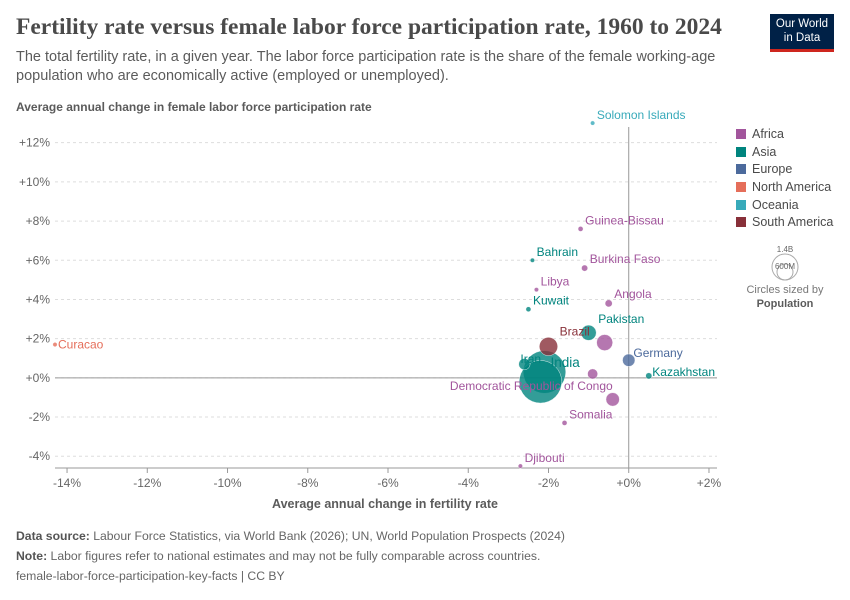 This screenshot has width=850, height=600. What do you see at coordinates (549, 483) in the screenshot?
I see `x-tick-label: -2%` at bounding box center [549, 483].